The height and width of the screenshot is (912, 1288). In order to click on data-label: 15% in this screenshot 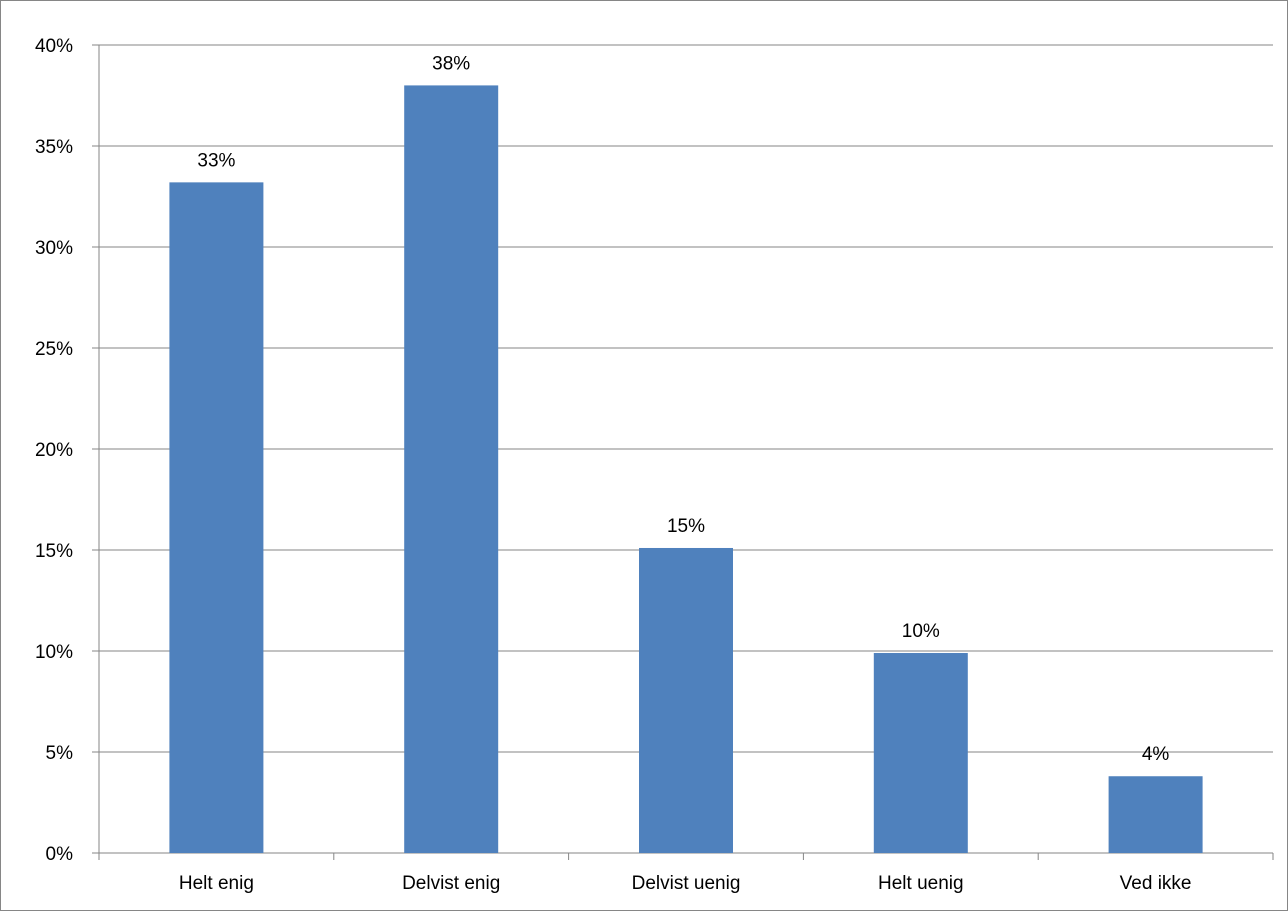, I will do `click(686, 526)`.